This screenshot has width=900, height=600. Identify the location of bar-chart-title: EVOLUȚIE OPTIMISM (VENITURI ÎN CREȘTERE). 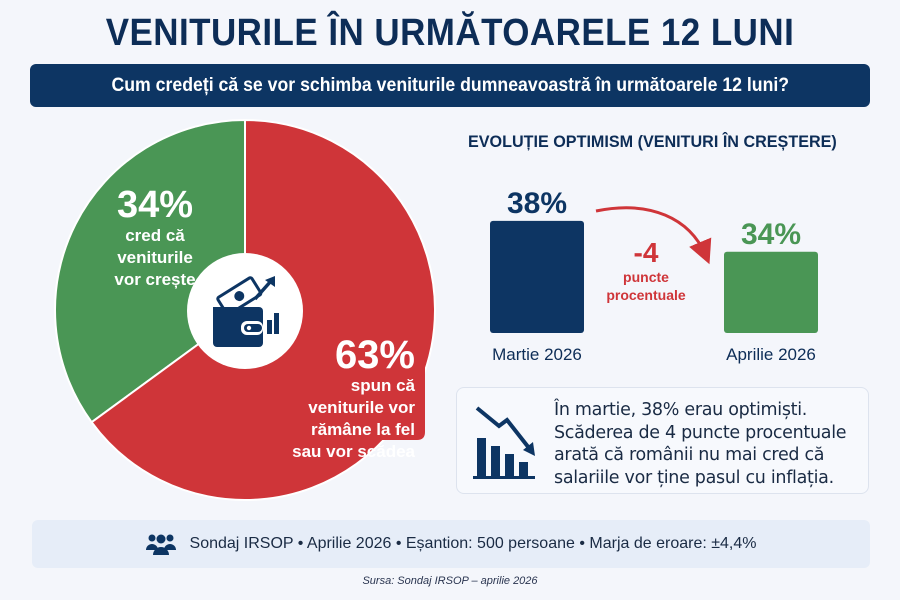
(652, 141).